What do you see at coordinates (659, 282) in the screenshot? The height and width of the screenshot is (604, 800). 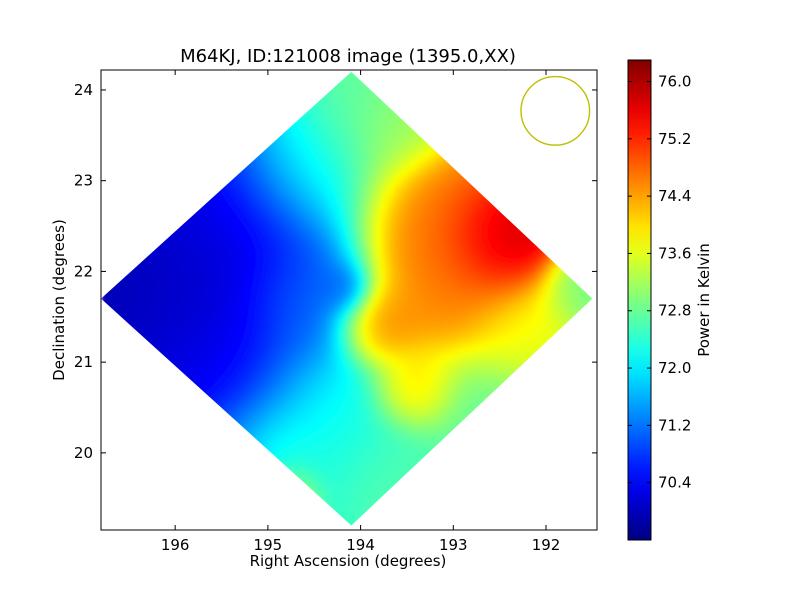 I see `colorbar-ticks: 70.4 71.2 72.0 72.8 73.6 74.4 75.2 76.0` at bounding box center [659, 282].